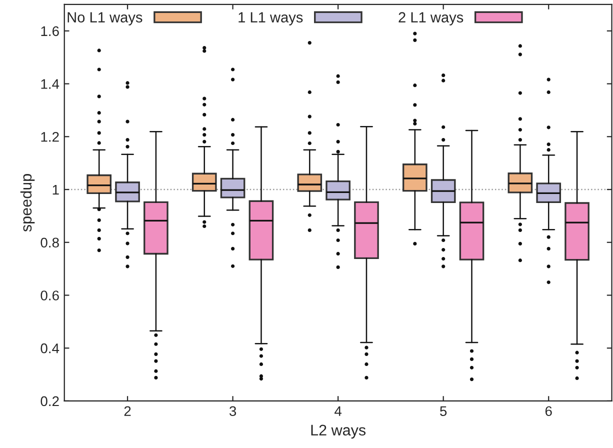 The image size is (613, 448). What do you see at coordinates (49, 295) in the screenshot?
I see `y-tick-label: 0.6` at bounding box center [49, 295].